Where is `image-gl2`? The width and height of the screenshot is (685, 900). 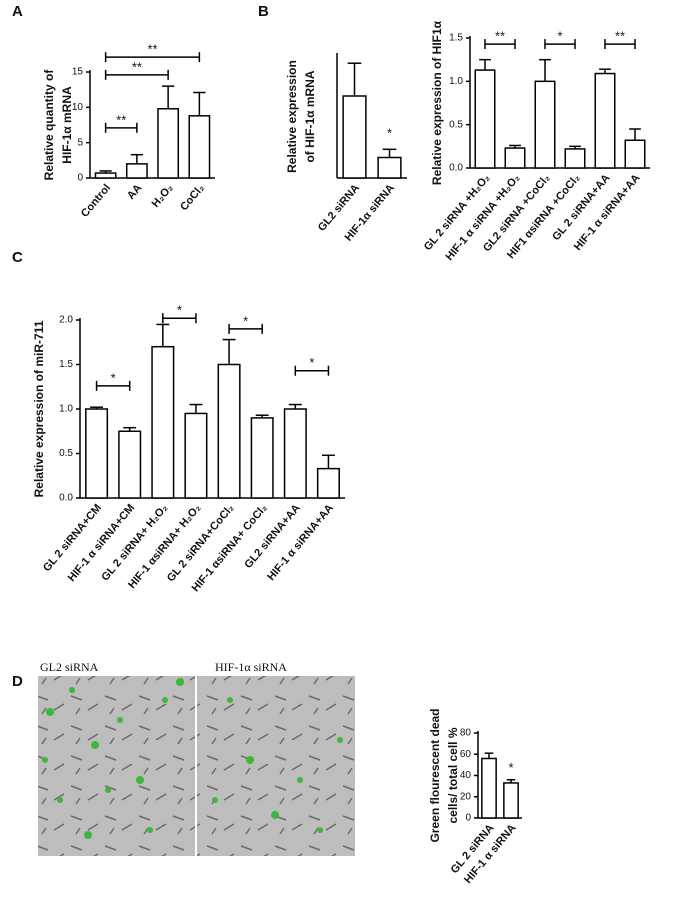
image-gl2 is located at coordinates (116, 766).